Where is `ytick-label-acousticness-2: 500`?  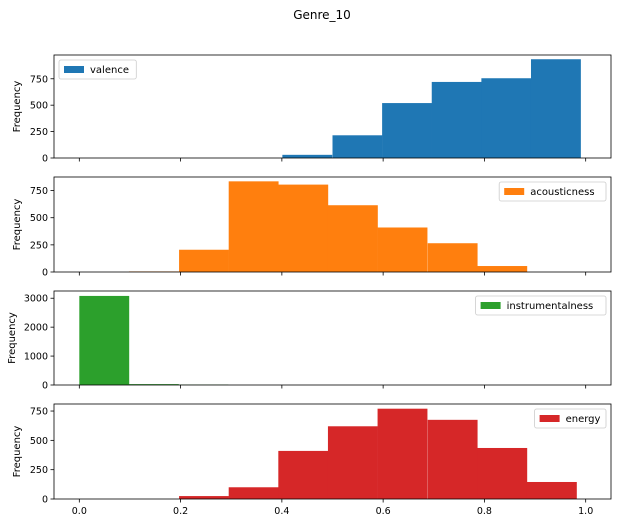
ytick-label-acousticness-2: 500 is located at coordinates (39, 218).